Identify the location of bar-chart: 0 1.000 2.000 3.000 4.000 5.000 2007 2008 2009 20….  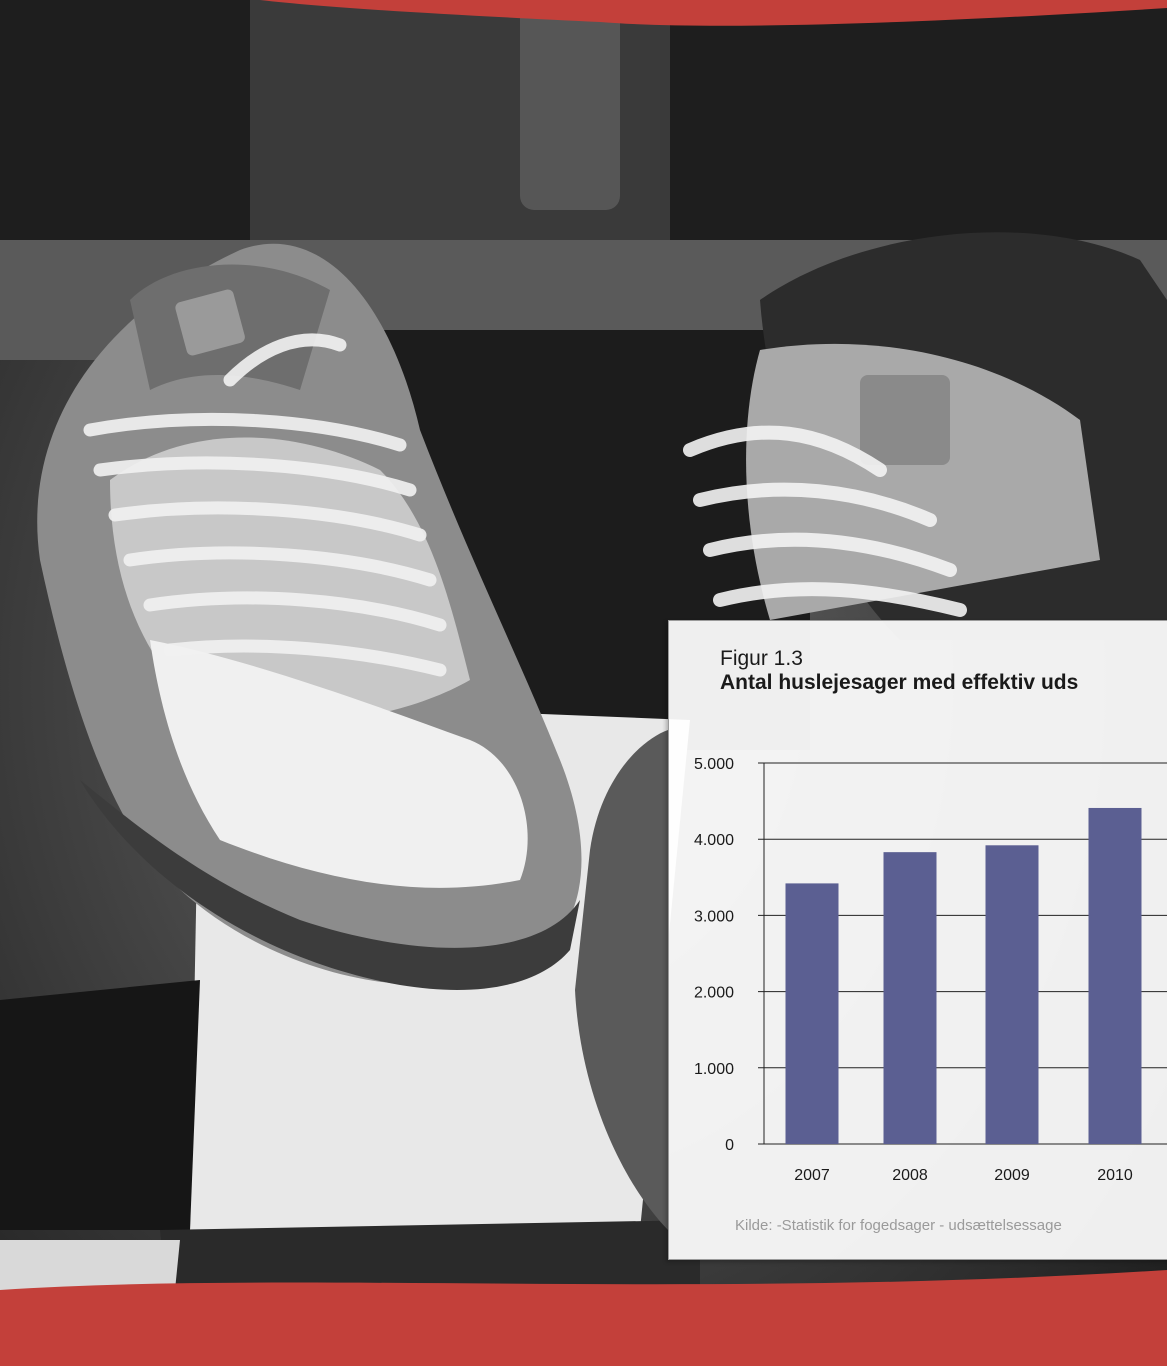
(930, 970).